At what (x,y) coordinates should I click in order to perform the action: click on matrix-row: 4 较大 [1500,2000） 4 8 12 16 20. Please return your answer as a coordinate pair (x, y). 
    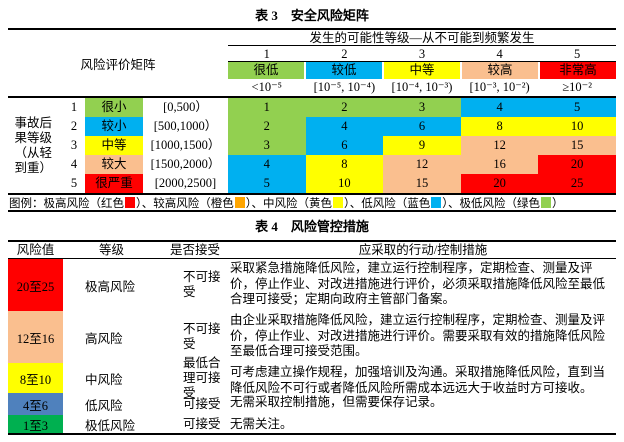
    Looking at the image, I should click on (339, 164).